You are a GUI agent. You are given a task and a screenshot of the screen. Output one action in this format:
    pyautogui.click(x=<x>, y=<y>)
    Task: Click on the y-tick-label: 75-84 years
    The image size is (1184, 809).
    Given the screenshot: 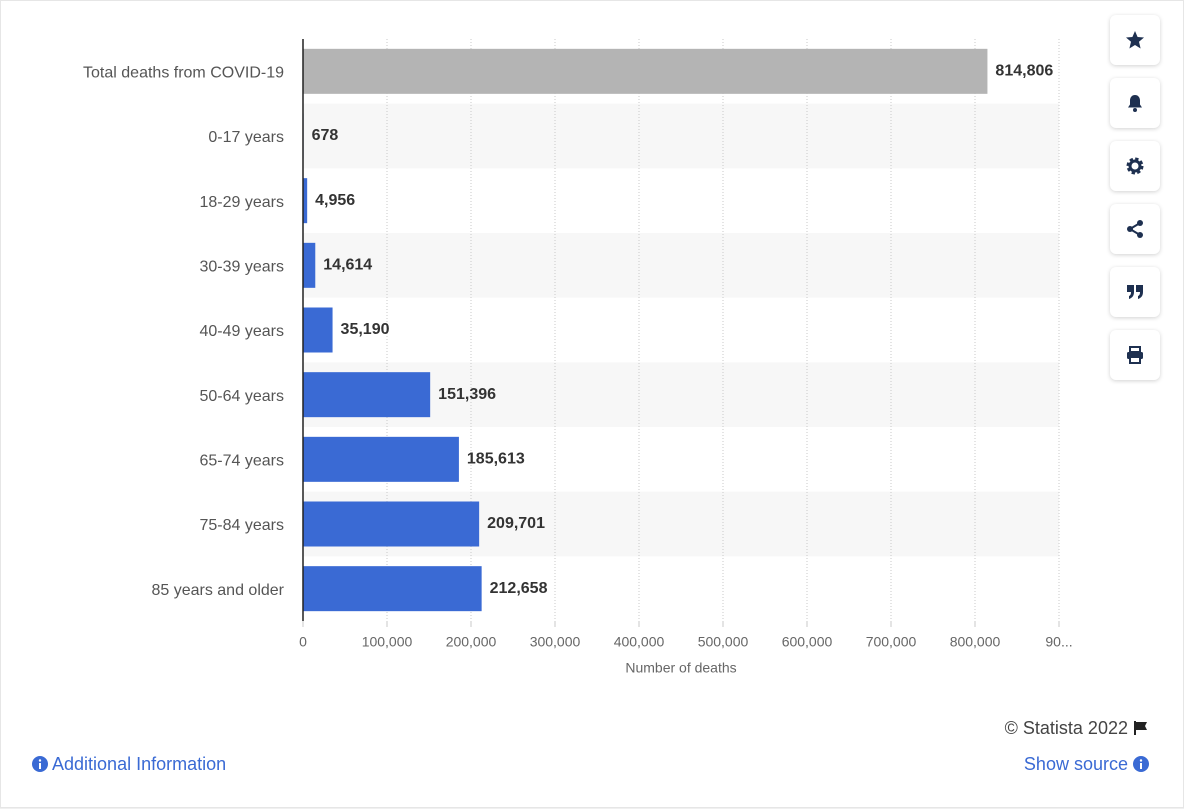 What is the action you would take?
    pyautogui.click(x=242, y=525)
    